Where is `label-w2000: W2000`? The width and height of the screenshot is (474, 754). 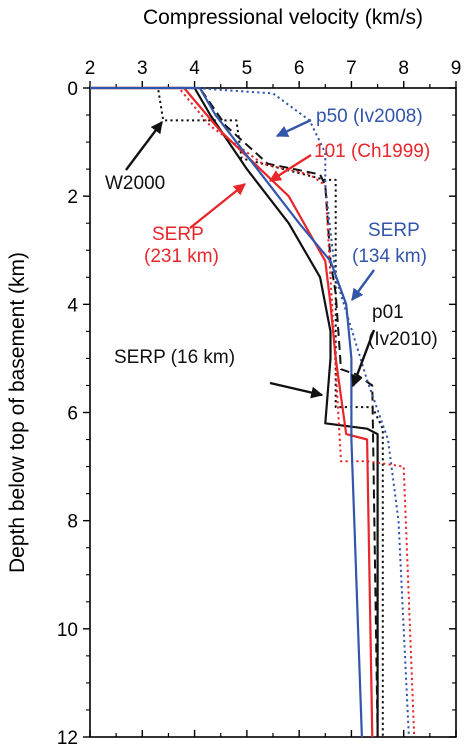
label-w2000: W2000 is located at coordinates (135, 183).